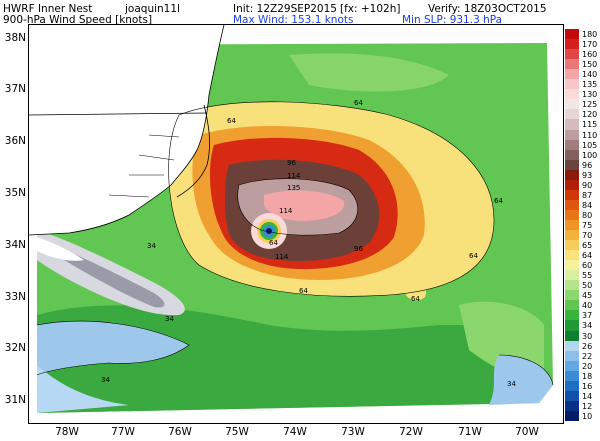  I want to click on colorbar-label: 10, so click(587, 416).